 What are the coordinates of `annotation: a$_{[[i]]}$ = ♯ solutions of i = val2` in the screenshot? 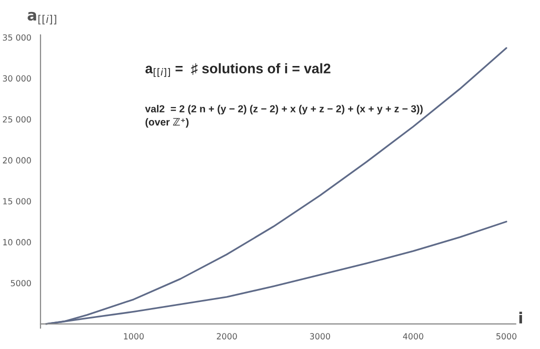 It's located at (237, 70).